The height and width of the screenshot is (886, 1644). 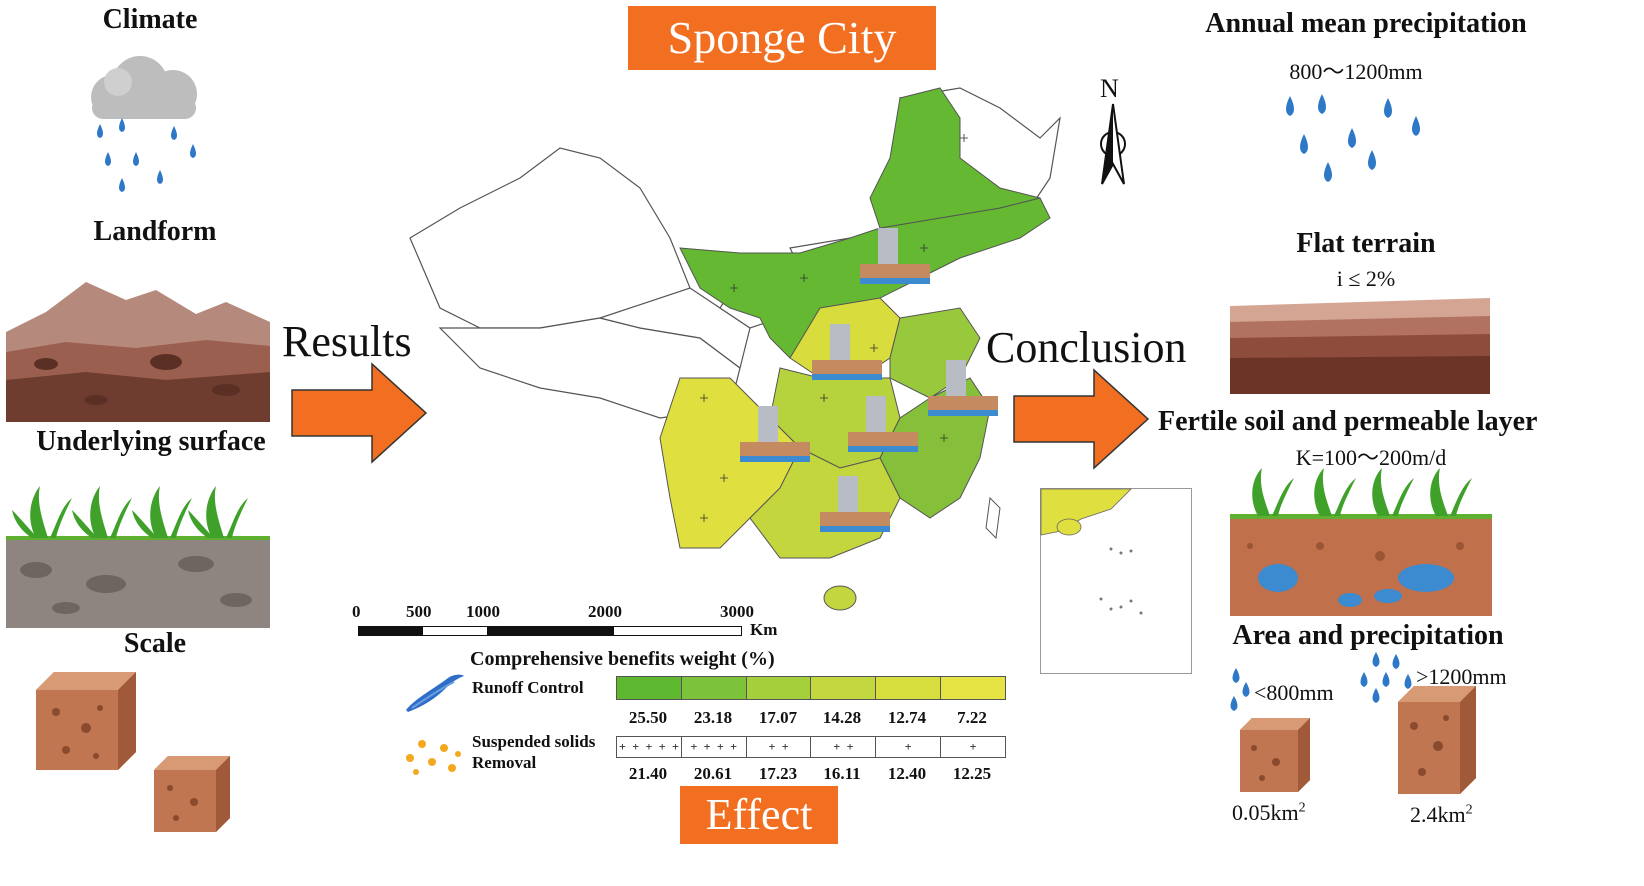 I want to click on ss-value: 21.40, so click(x=648, y=773).